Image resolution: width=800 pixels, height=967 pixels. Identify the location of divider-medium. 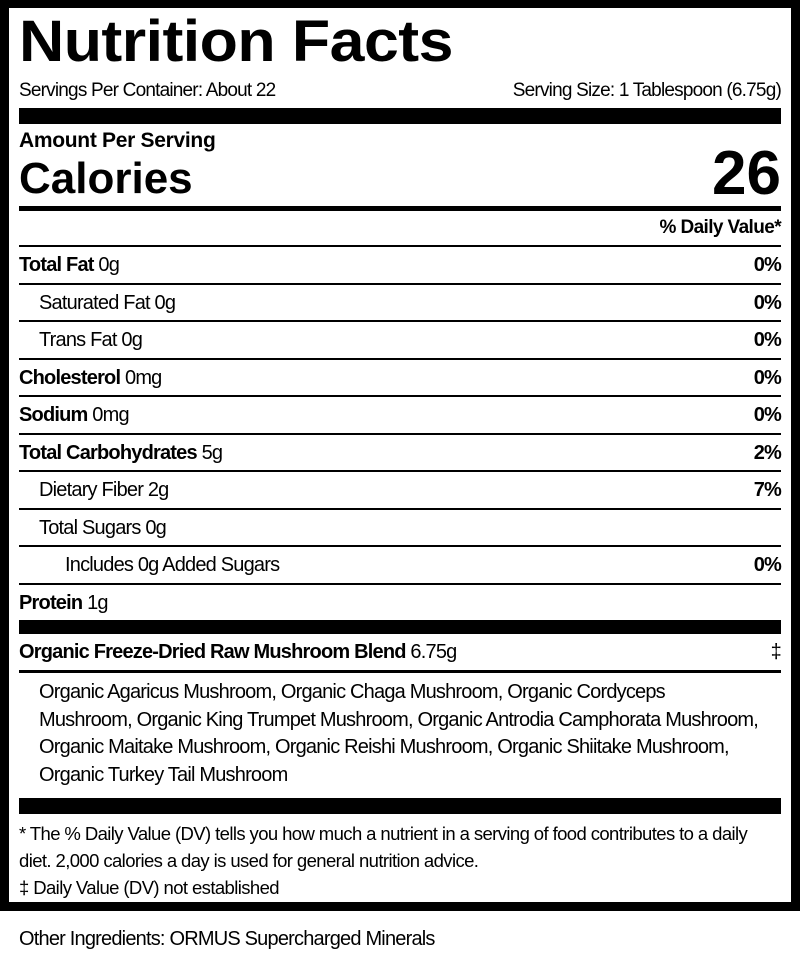
(400, 208).